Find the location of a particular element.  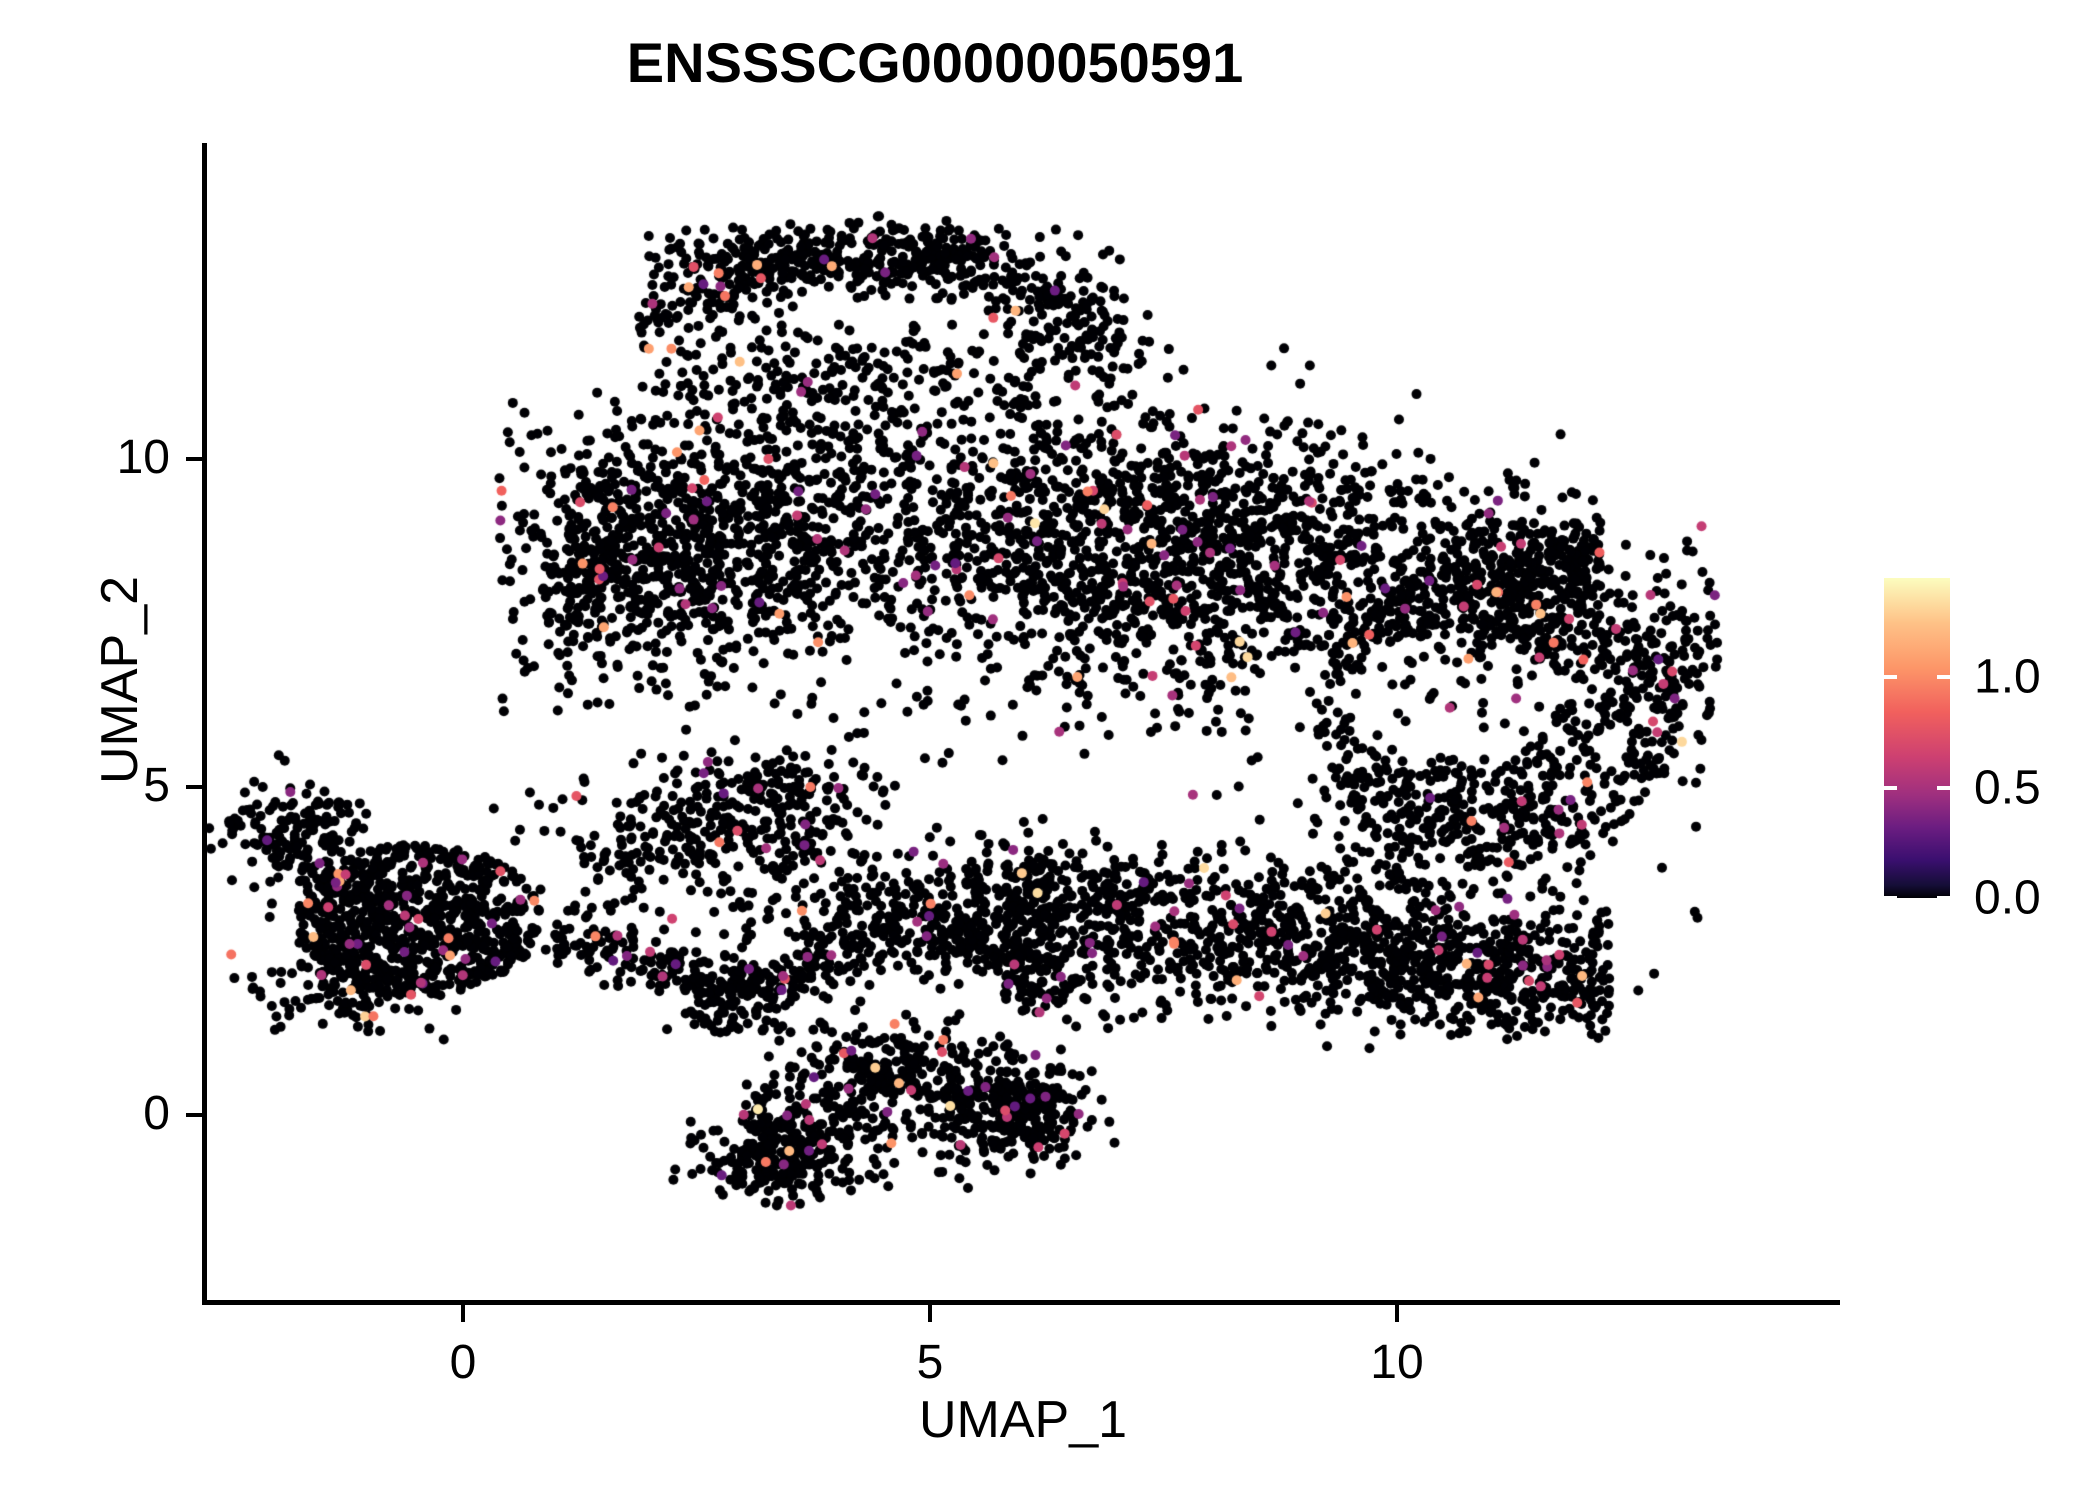

colorbar-legend: 1.0 0.5 0.0 is located at coordinates (1962, 751).